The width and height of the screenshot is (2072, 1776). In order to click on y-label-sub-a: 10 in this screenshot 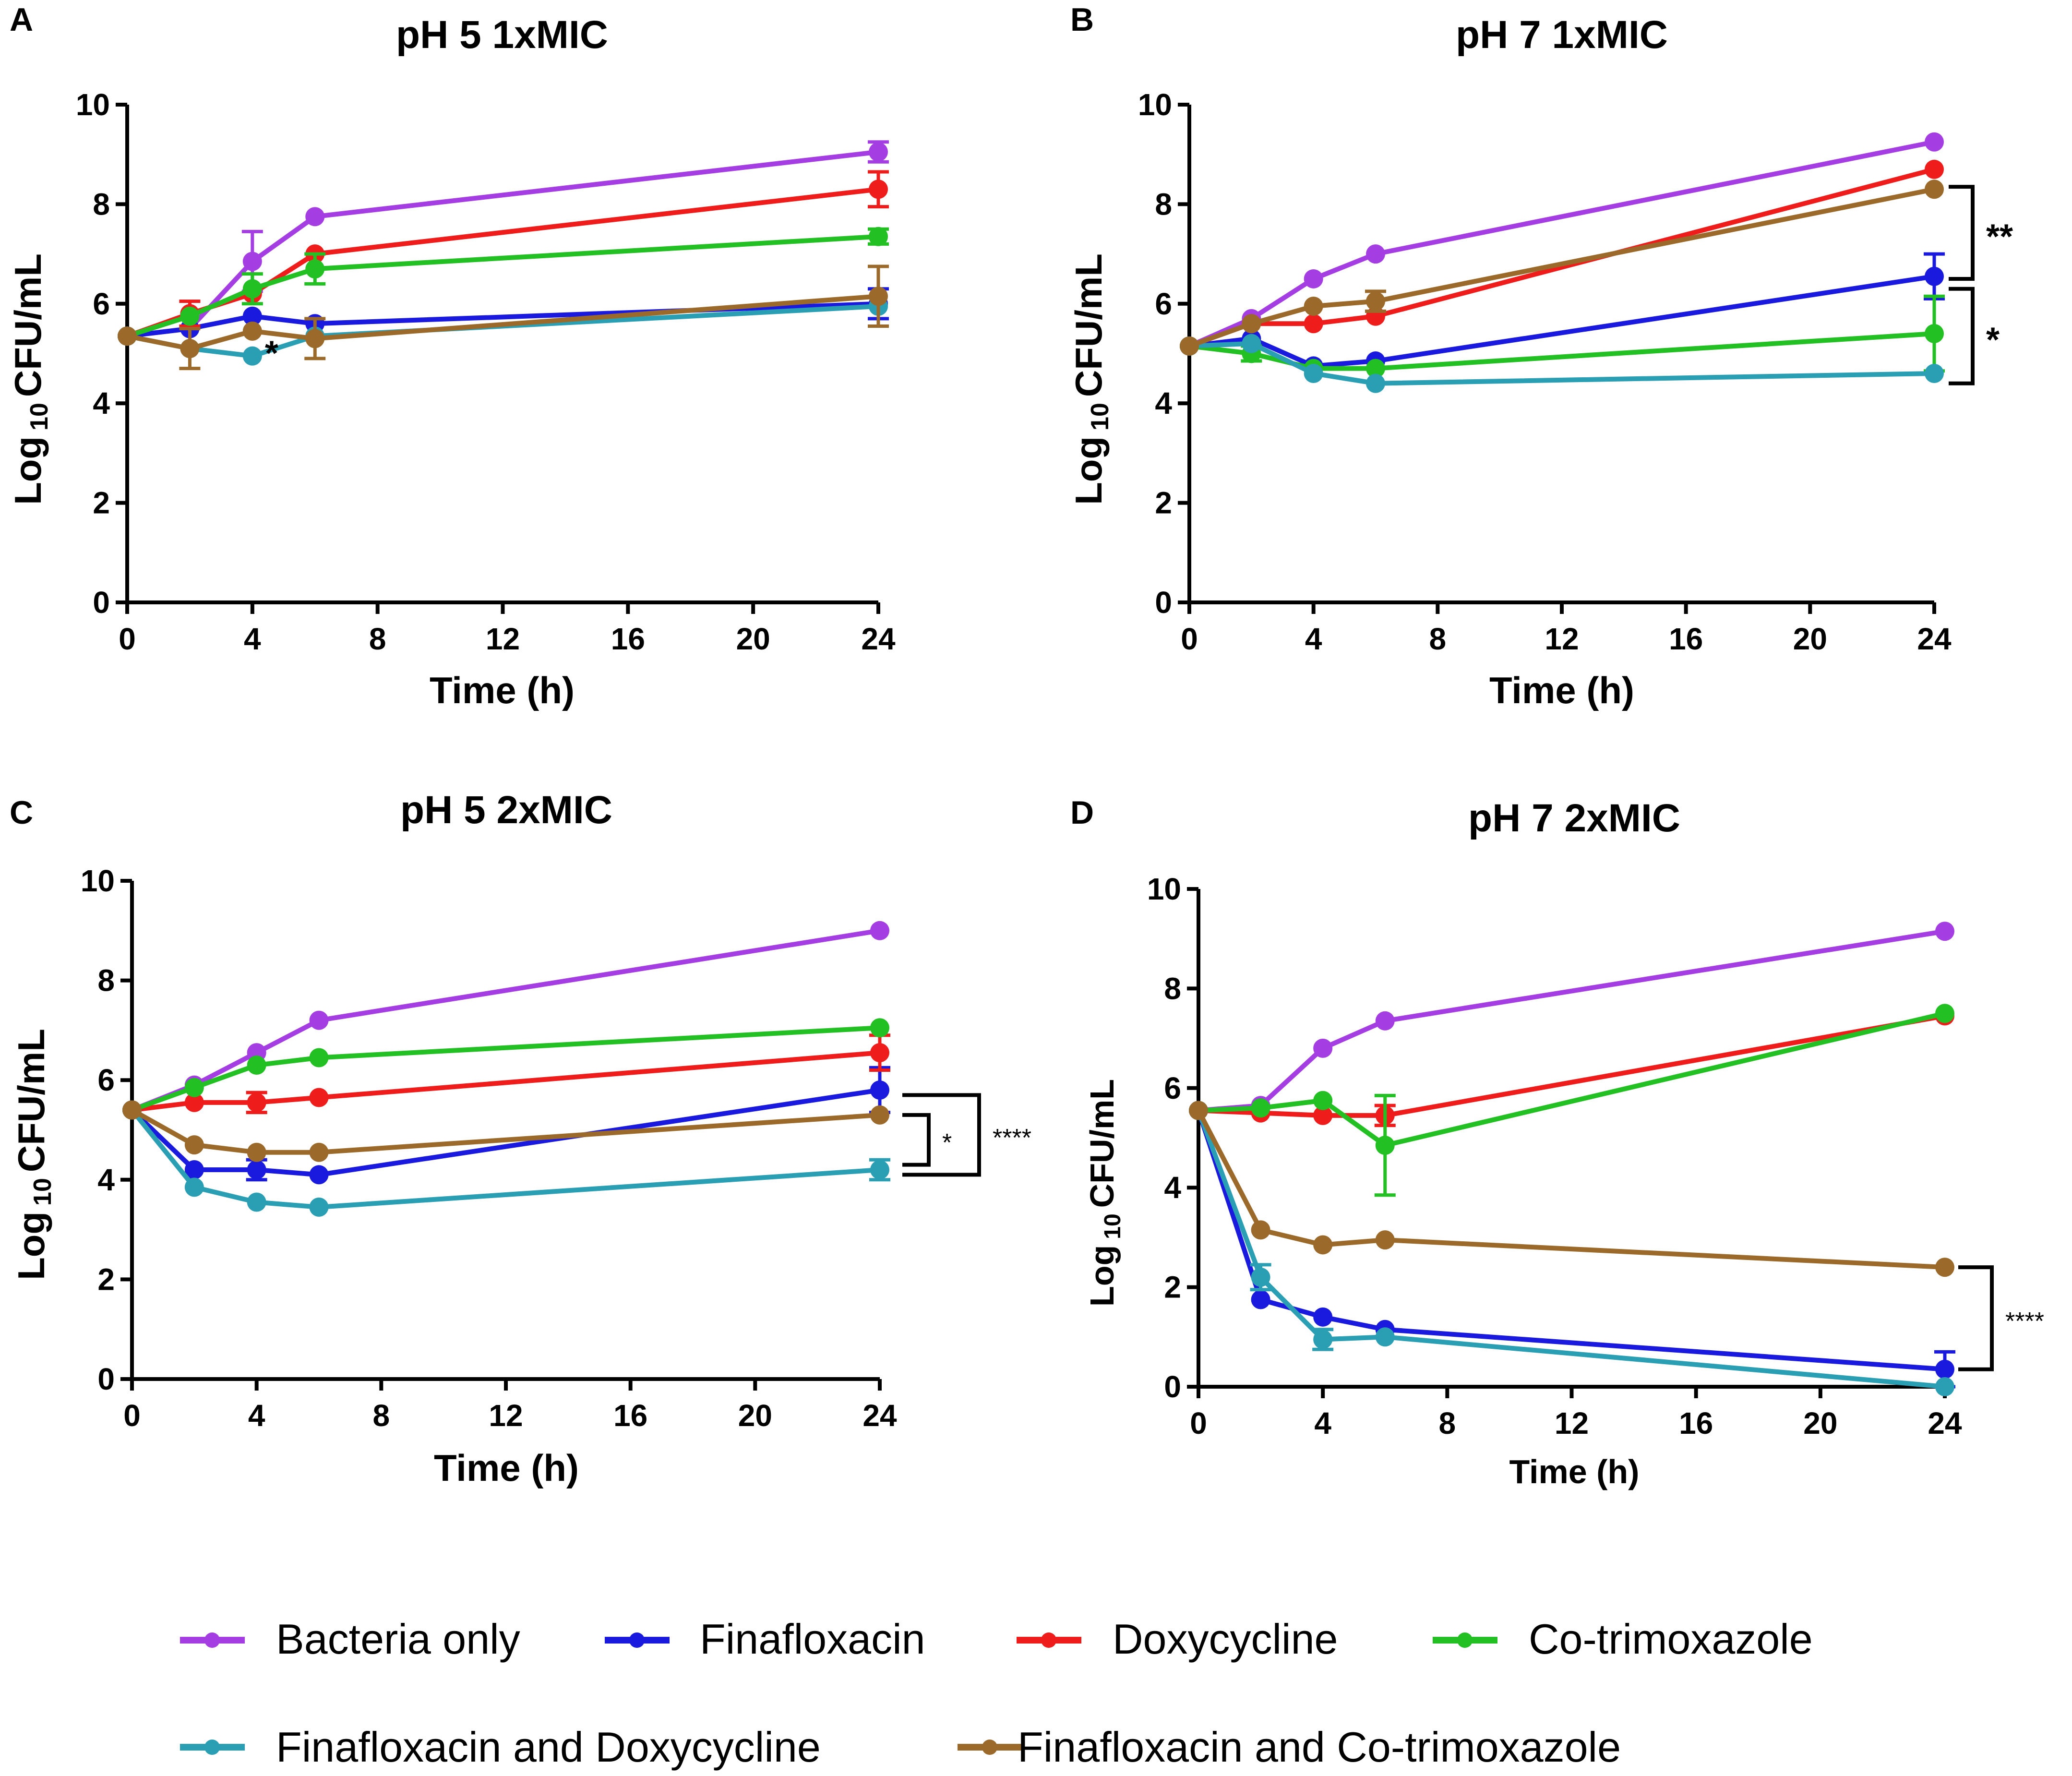, I will do `click(39, 417)`.